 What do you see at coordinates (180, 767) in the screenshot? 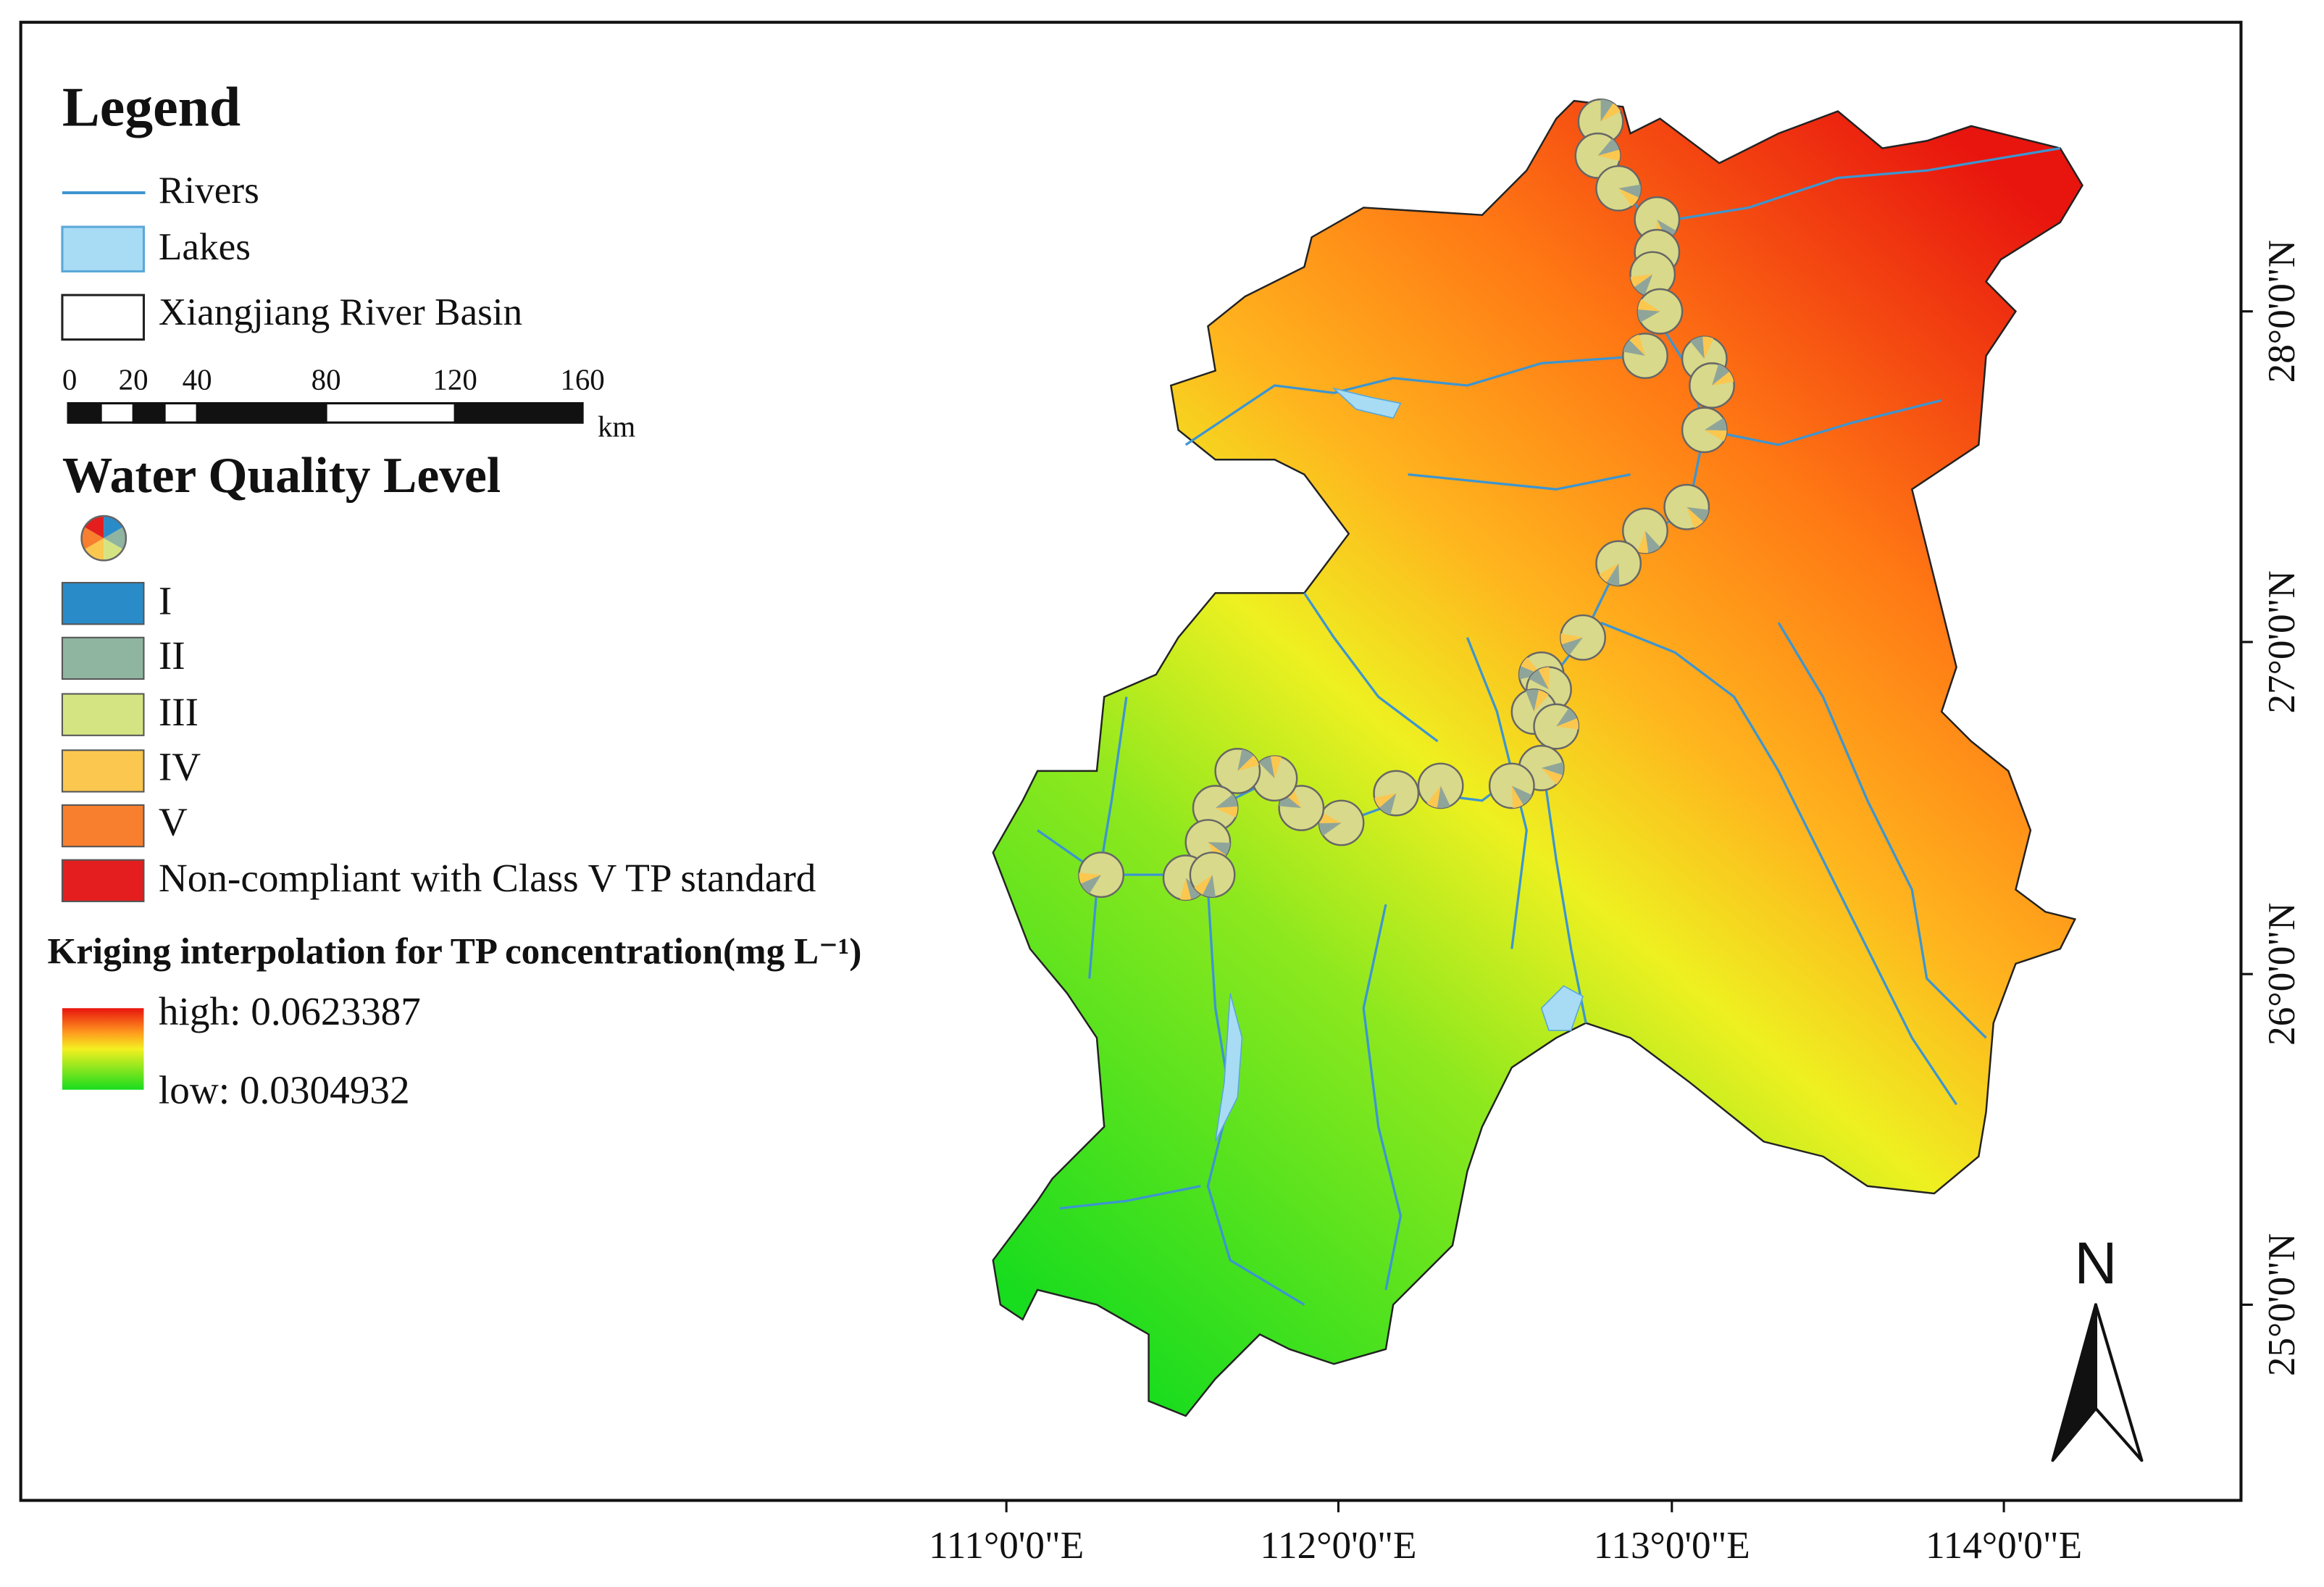
I see `class-label: IV` at bounding box center [180, 767].